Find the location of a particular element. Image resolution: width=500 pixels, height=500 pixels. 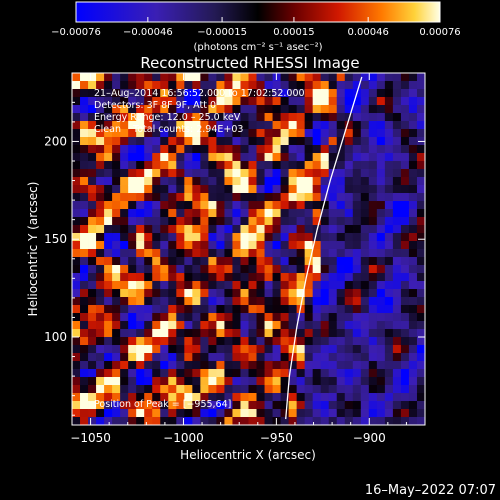

colorbar-gradient is located at coordinates (258, 12).